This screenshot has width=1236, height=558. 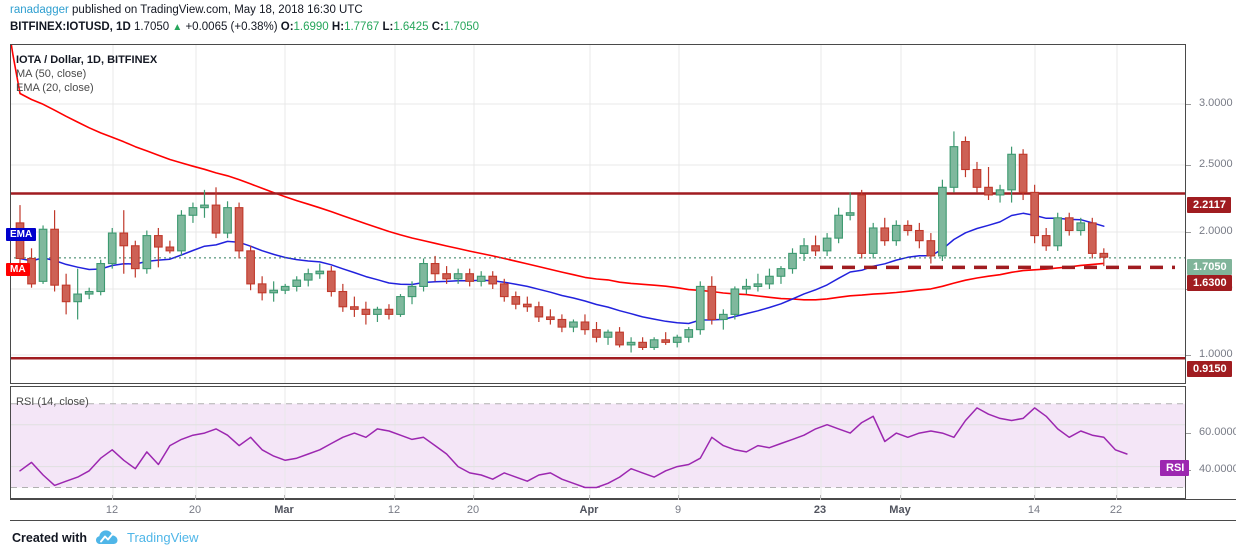 I want to click on up-triangle-icon: ▲, so click(x=177, y=27).